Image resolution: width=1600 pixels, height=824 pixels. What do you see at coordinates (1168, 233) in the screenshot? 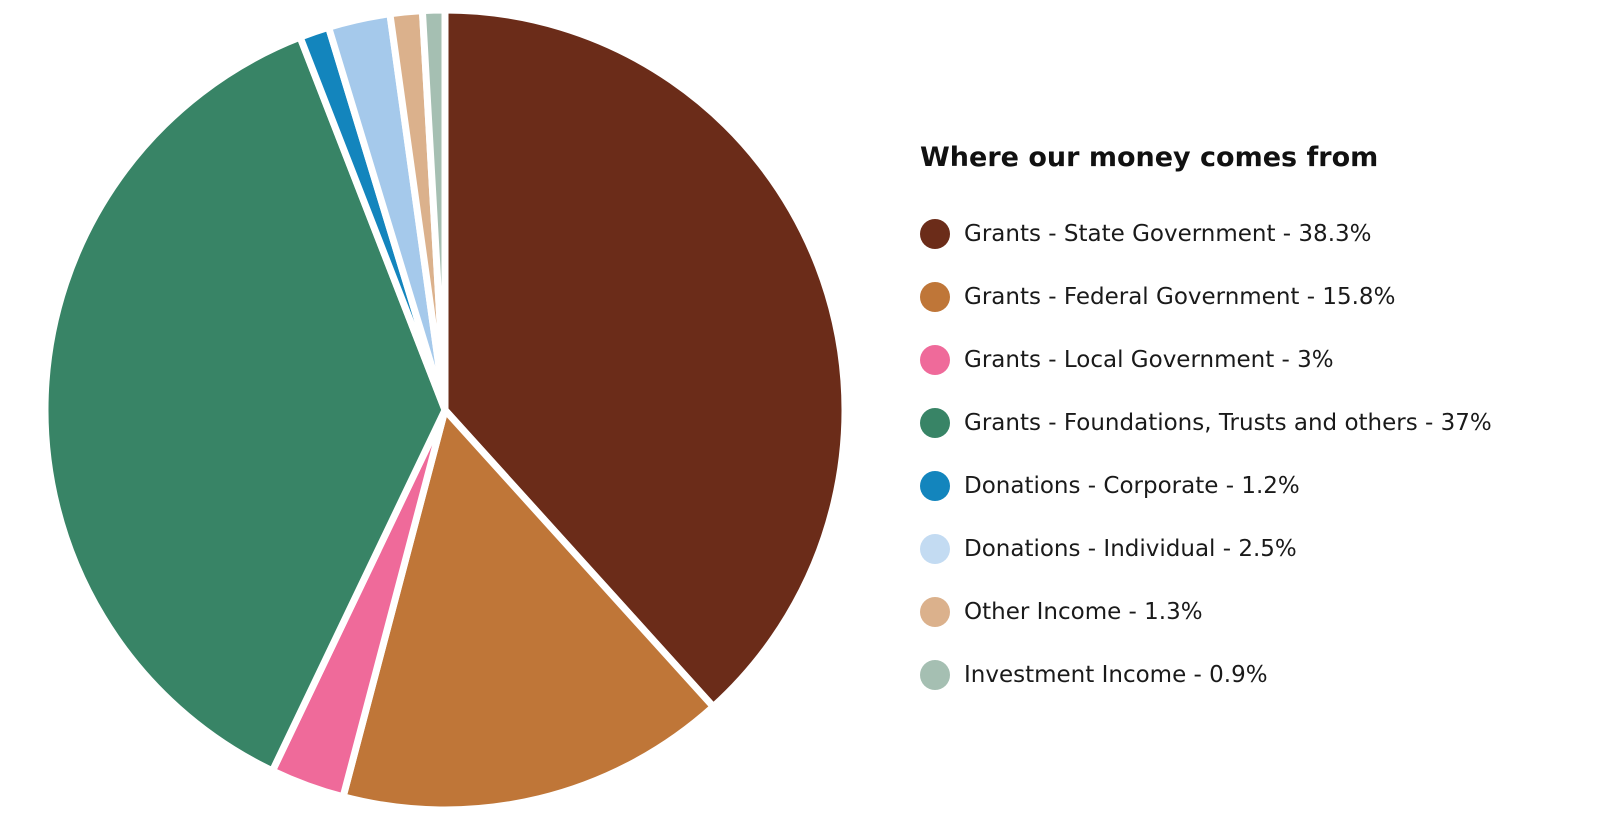
I see `legend-label: Grants - State Government - 38.3%` at bounding box center [1168, 233].